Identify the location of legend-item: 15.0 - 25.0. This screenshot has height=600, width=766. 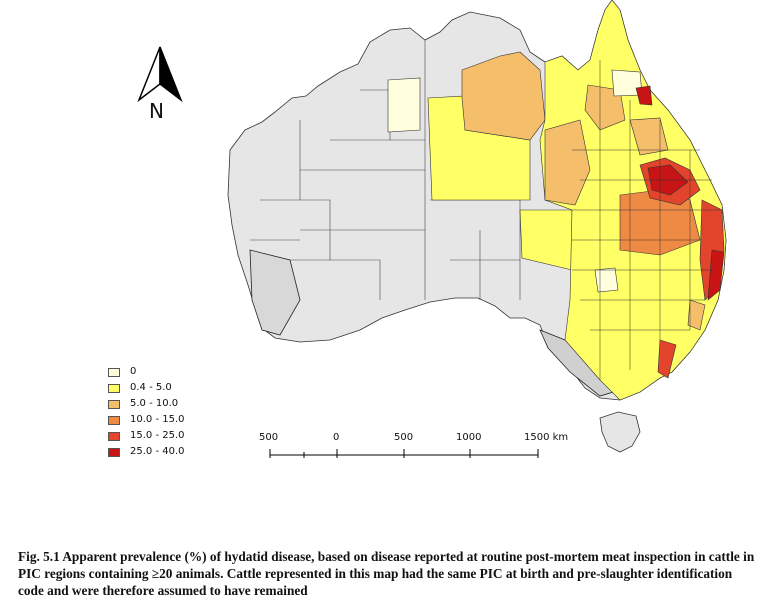
(146, 436).